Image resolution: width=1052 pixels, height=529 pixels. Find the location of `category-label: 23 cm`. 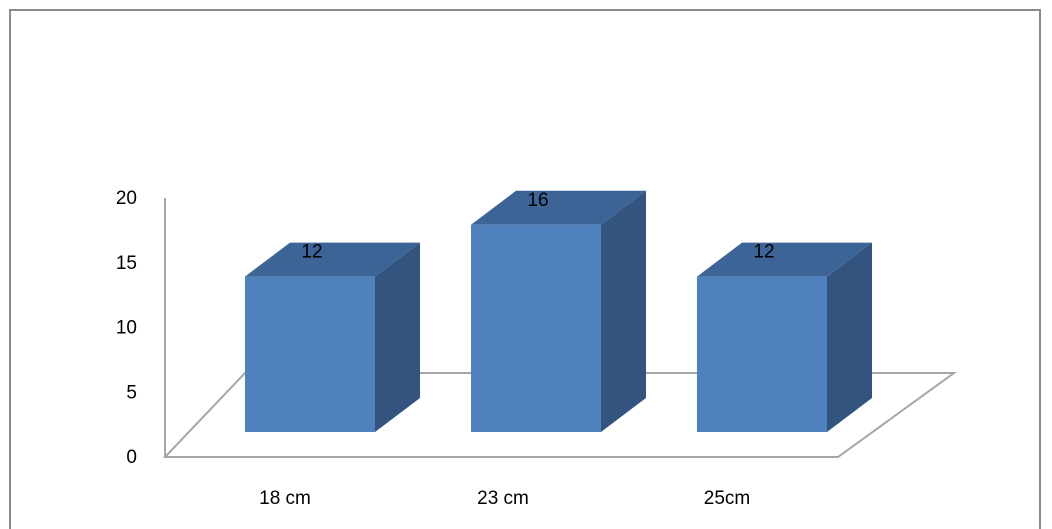

category-label: 23 cm is located at coordinates (503, 498).